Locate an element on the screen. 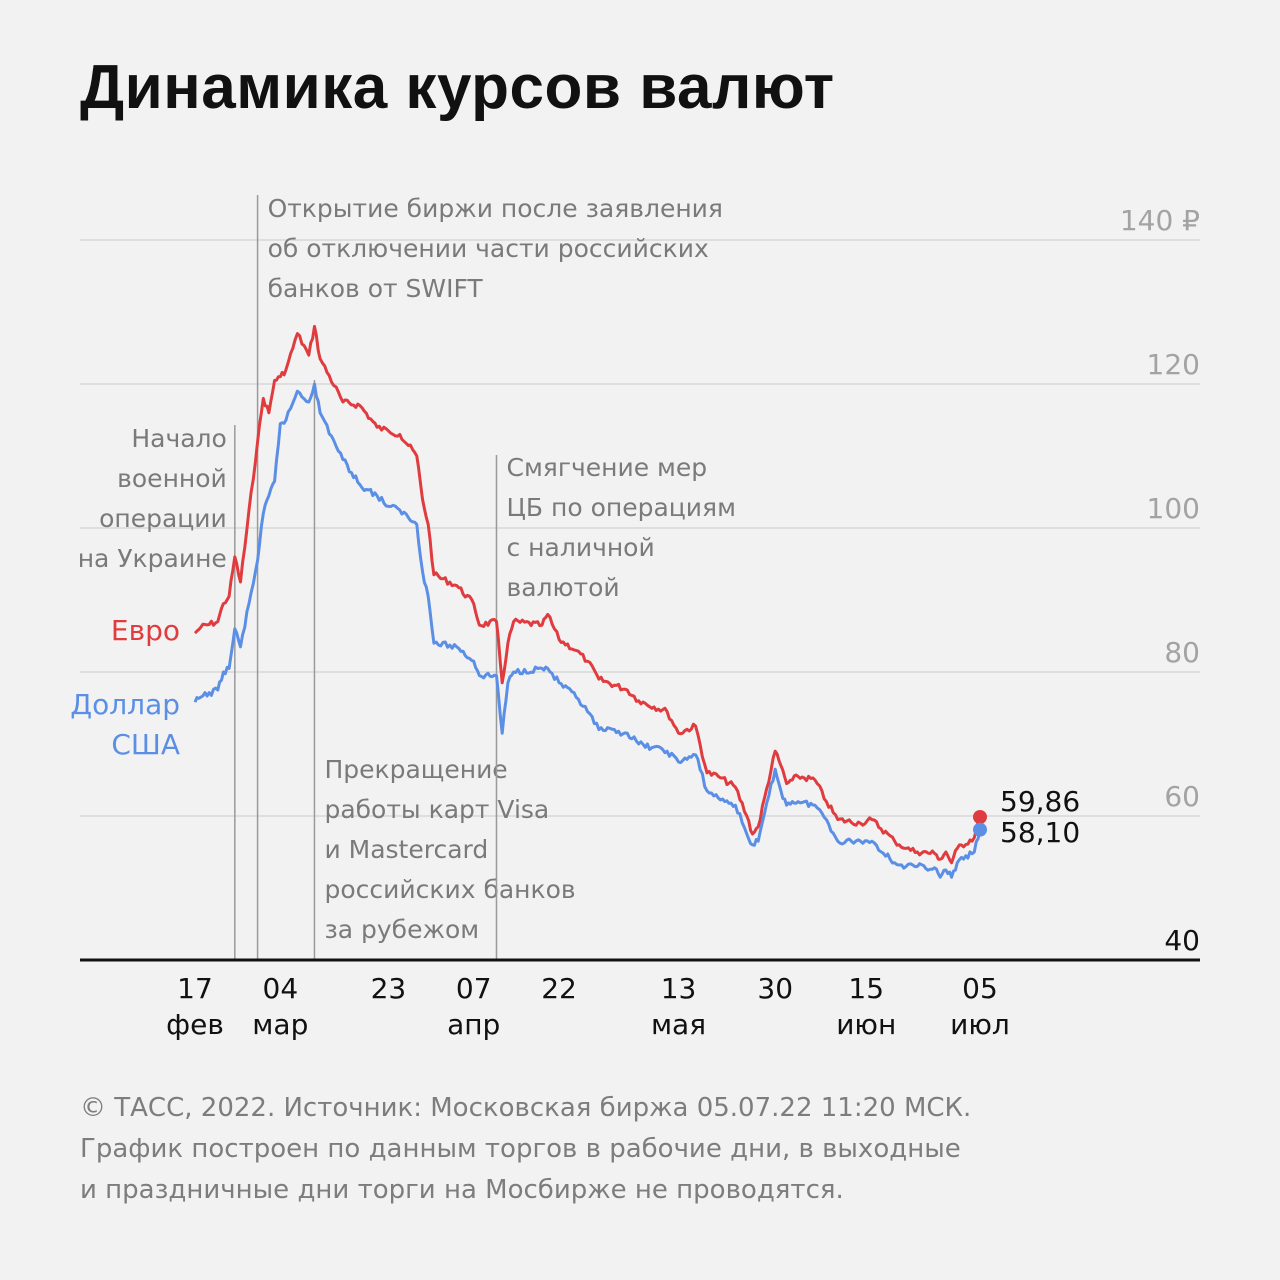 This screenshot has height=1280, width=1280. annotation-text: Смягчение мер is located at coordinates (606, 467).